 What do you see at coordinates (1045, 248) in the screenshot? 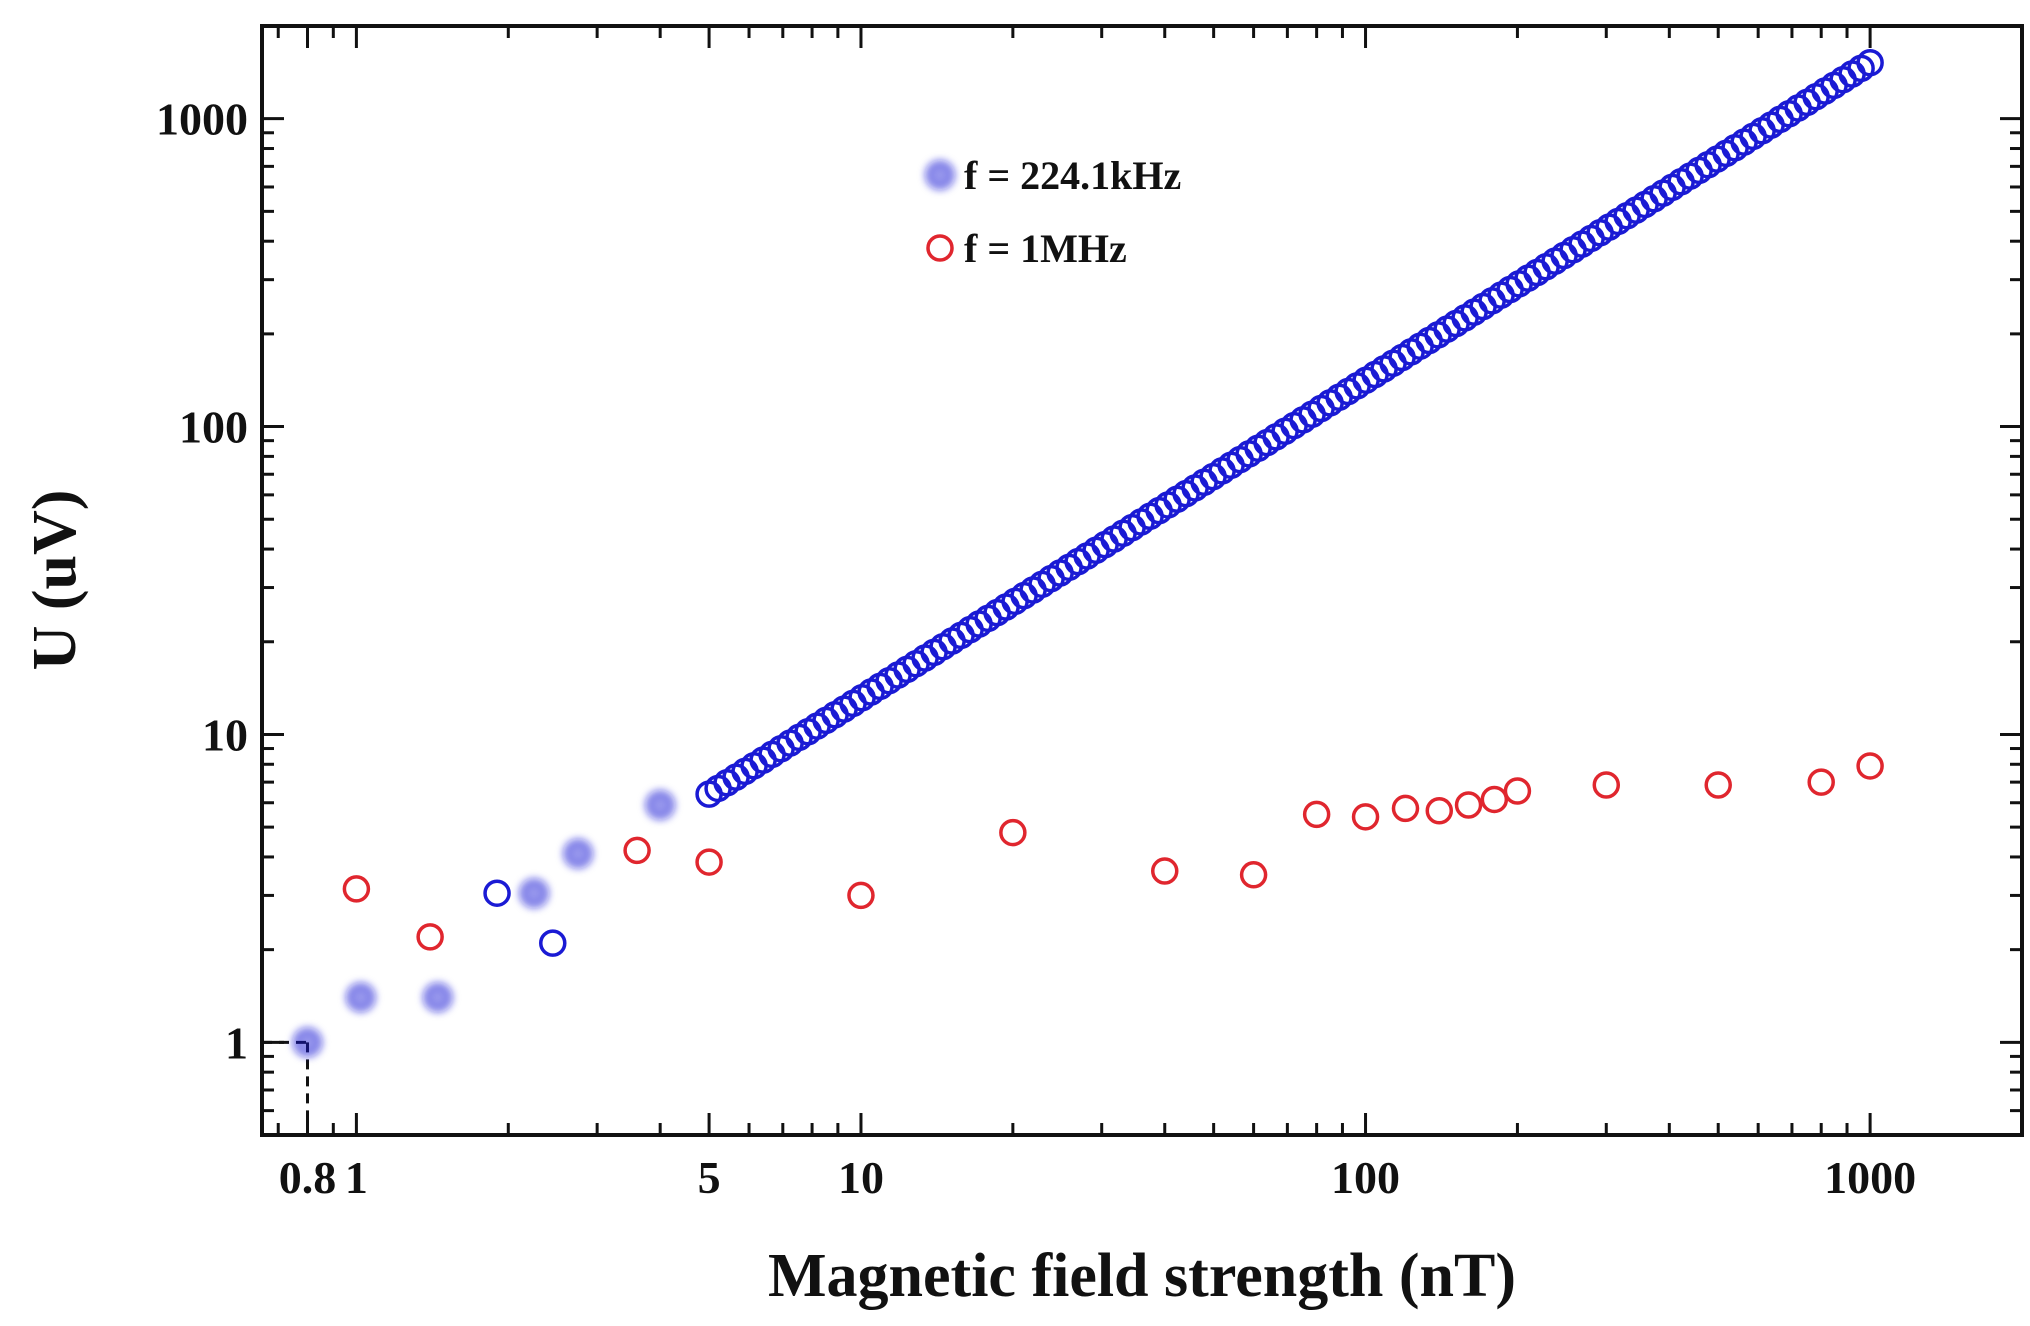
I see `legend-label: f = 1MHz` at bounding box center [1045, 248].